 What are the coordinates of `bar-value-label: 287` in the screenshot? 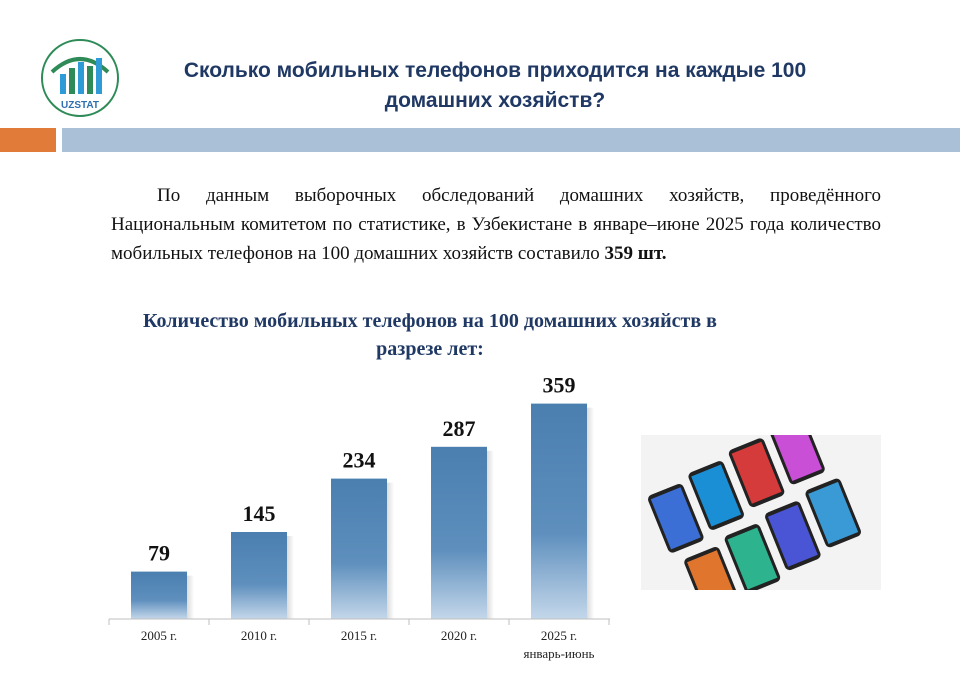 It's located at (459, 428).